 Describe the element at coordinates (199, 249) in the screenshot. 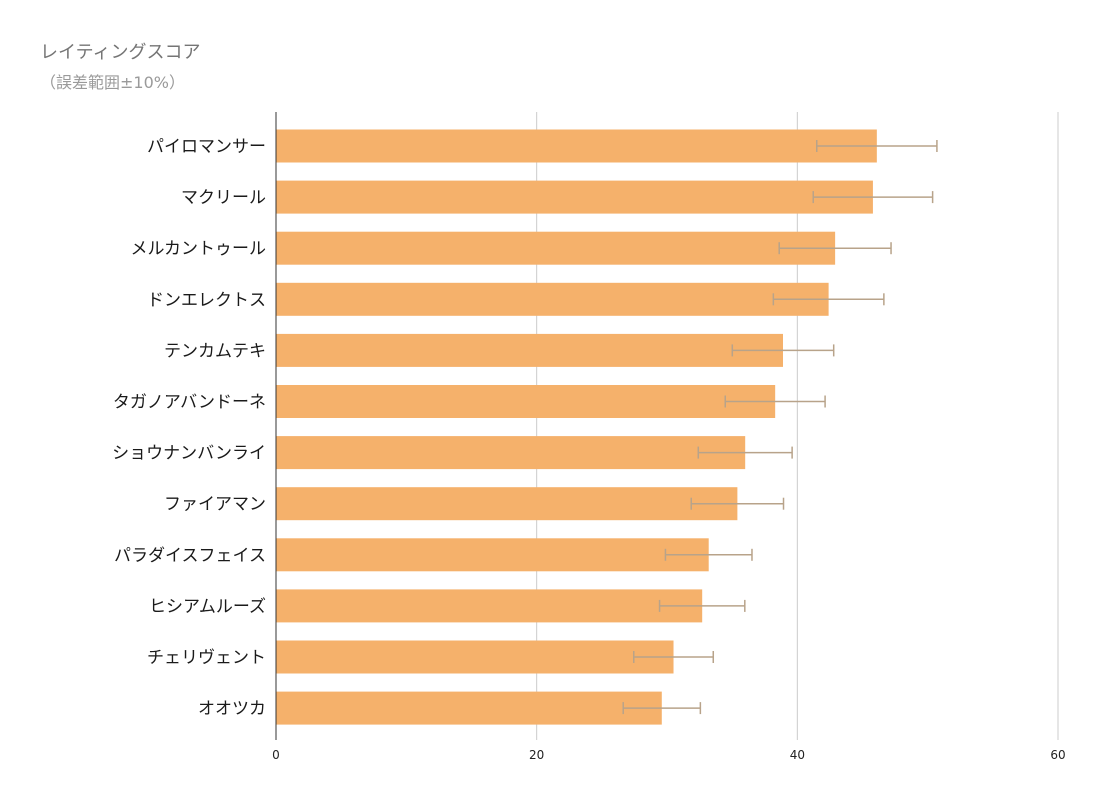

I see `category-label-2: メルカントゥール` at that location.